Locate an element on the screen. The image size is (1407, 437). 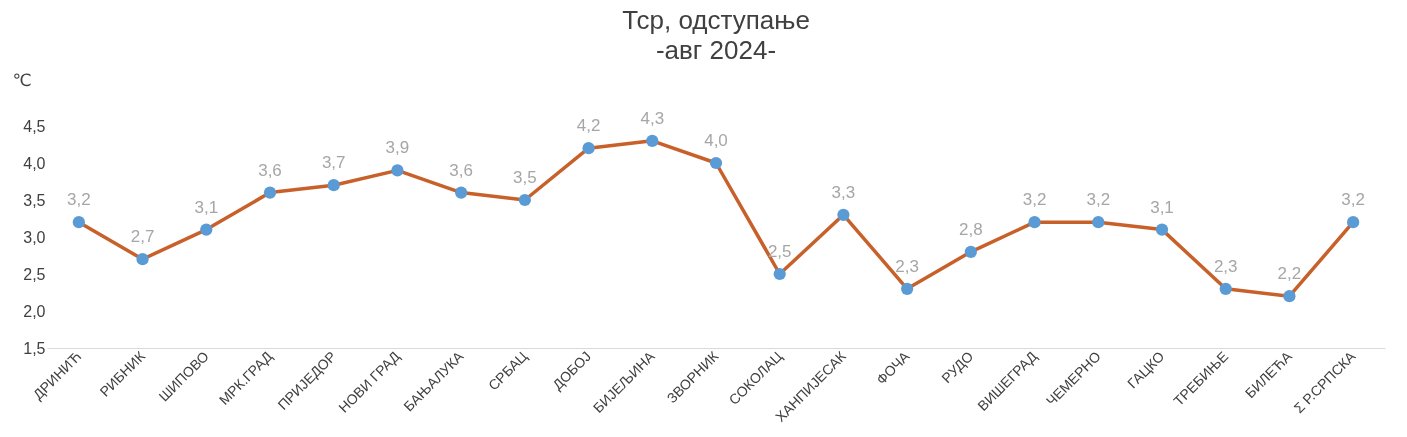
y-tick-label: 4,5 is located at coordinates (34, 126).